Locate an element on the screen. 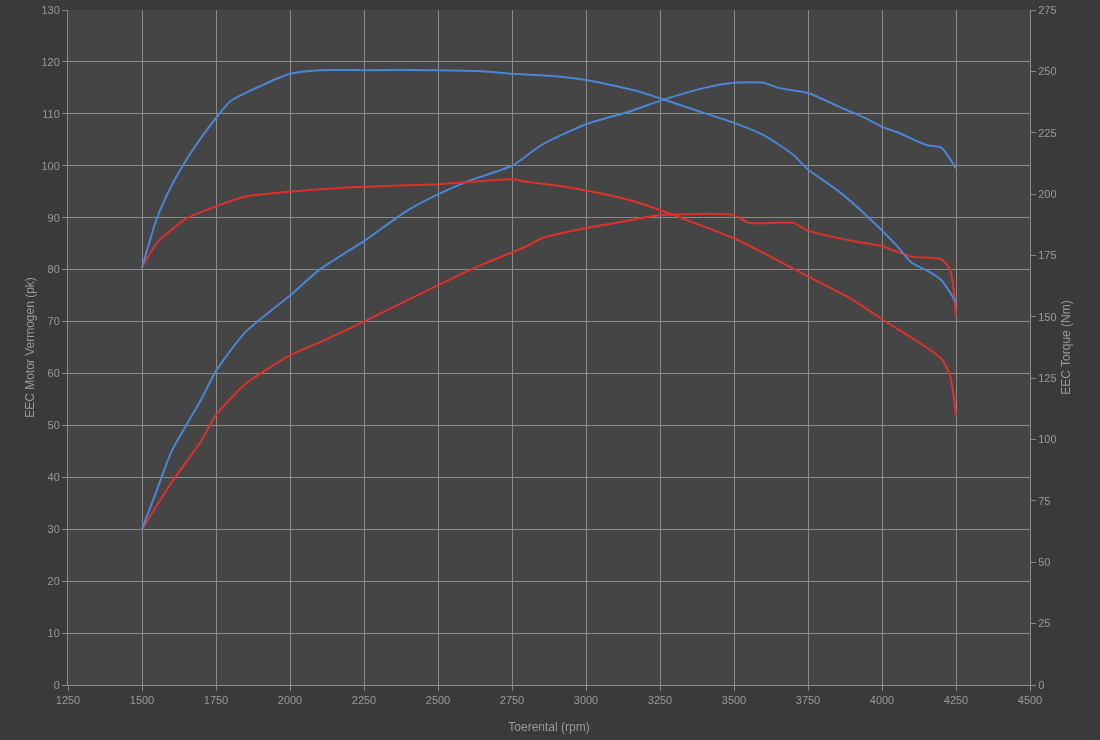 The height and width of the screenshot is (740, 1100). x-tick-label: 3000 is located at coordinates (586, 700).